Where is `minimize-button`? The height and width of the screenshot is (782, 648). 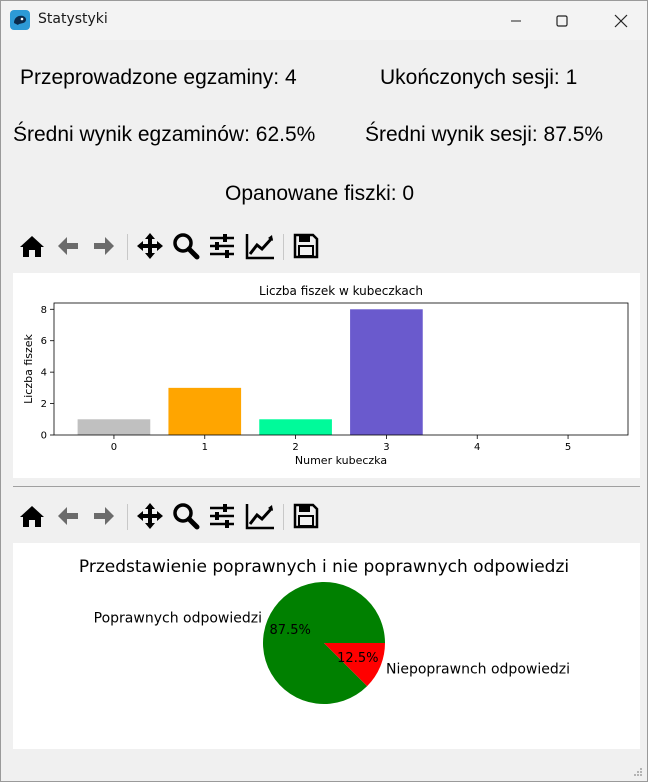
minimize-button is located at coordinates (516, 20).